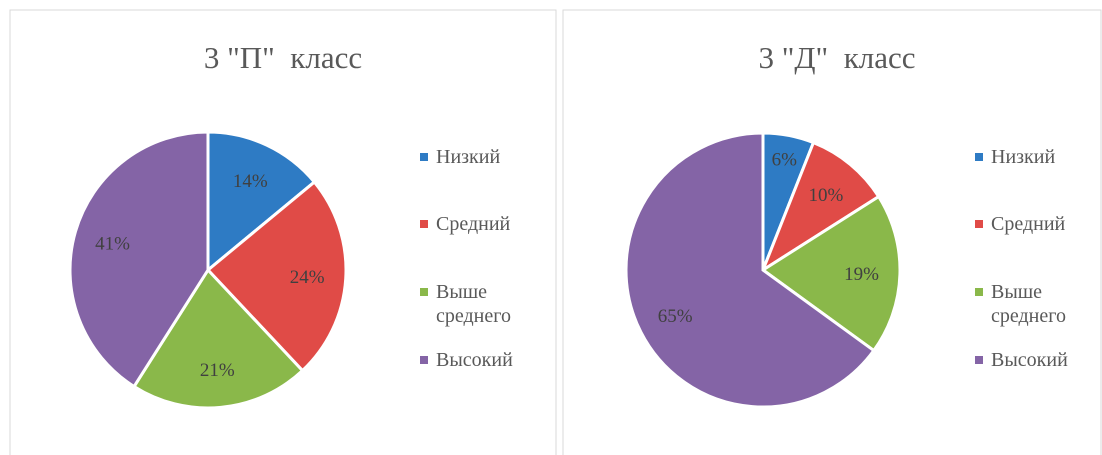 This screenshot has height=455, width=1102. Describe the element at coordinates (825, 195) in the screenshot. I see `data-label: 10%` at that location.